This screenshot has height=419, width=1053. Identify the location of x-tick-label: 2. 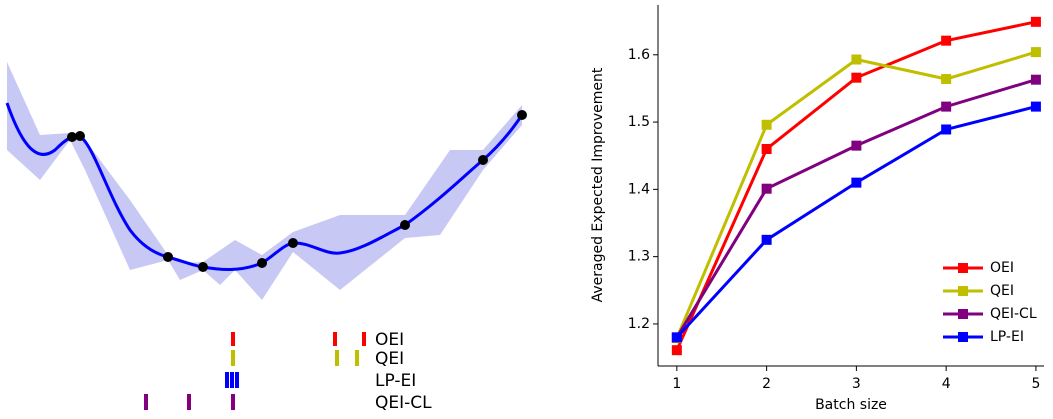
(766, 384).